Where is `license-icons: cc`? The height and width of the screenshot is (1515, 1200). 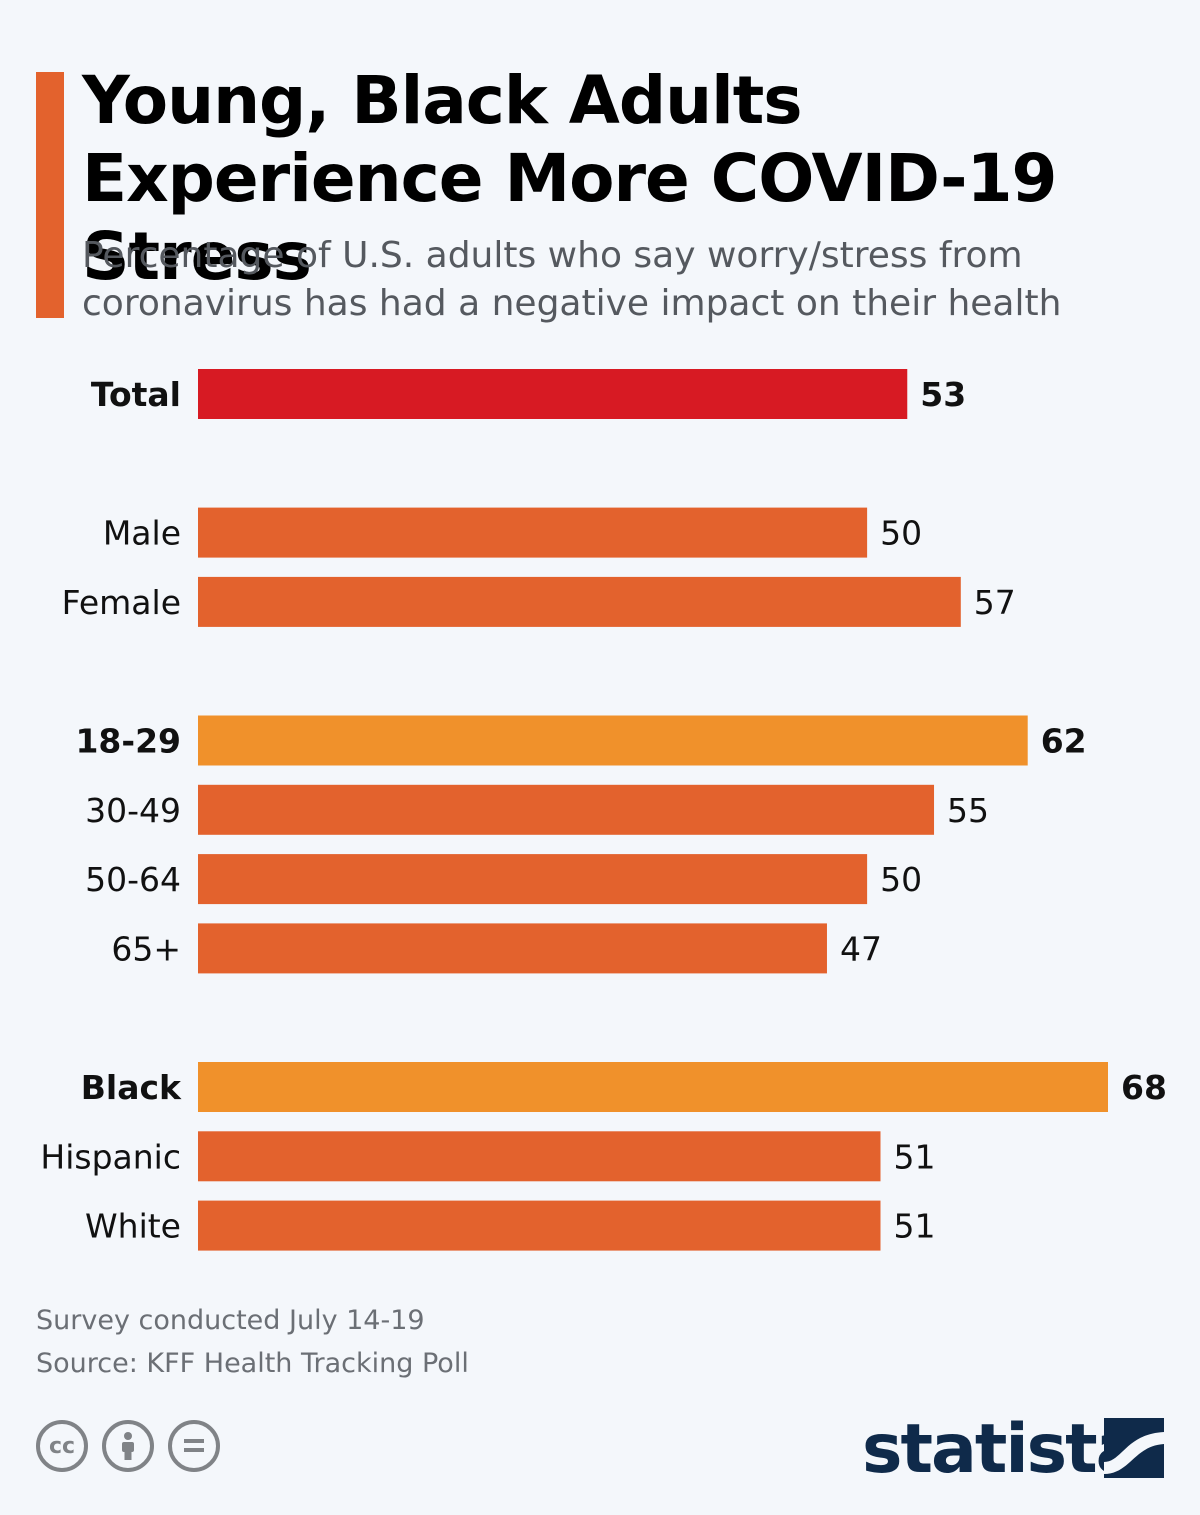 license-icons: cc is located at coordinates (128, 1446).